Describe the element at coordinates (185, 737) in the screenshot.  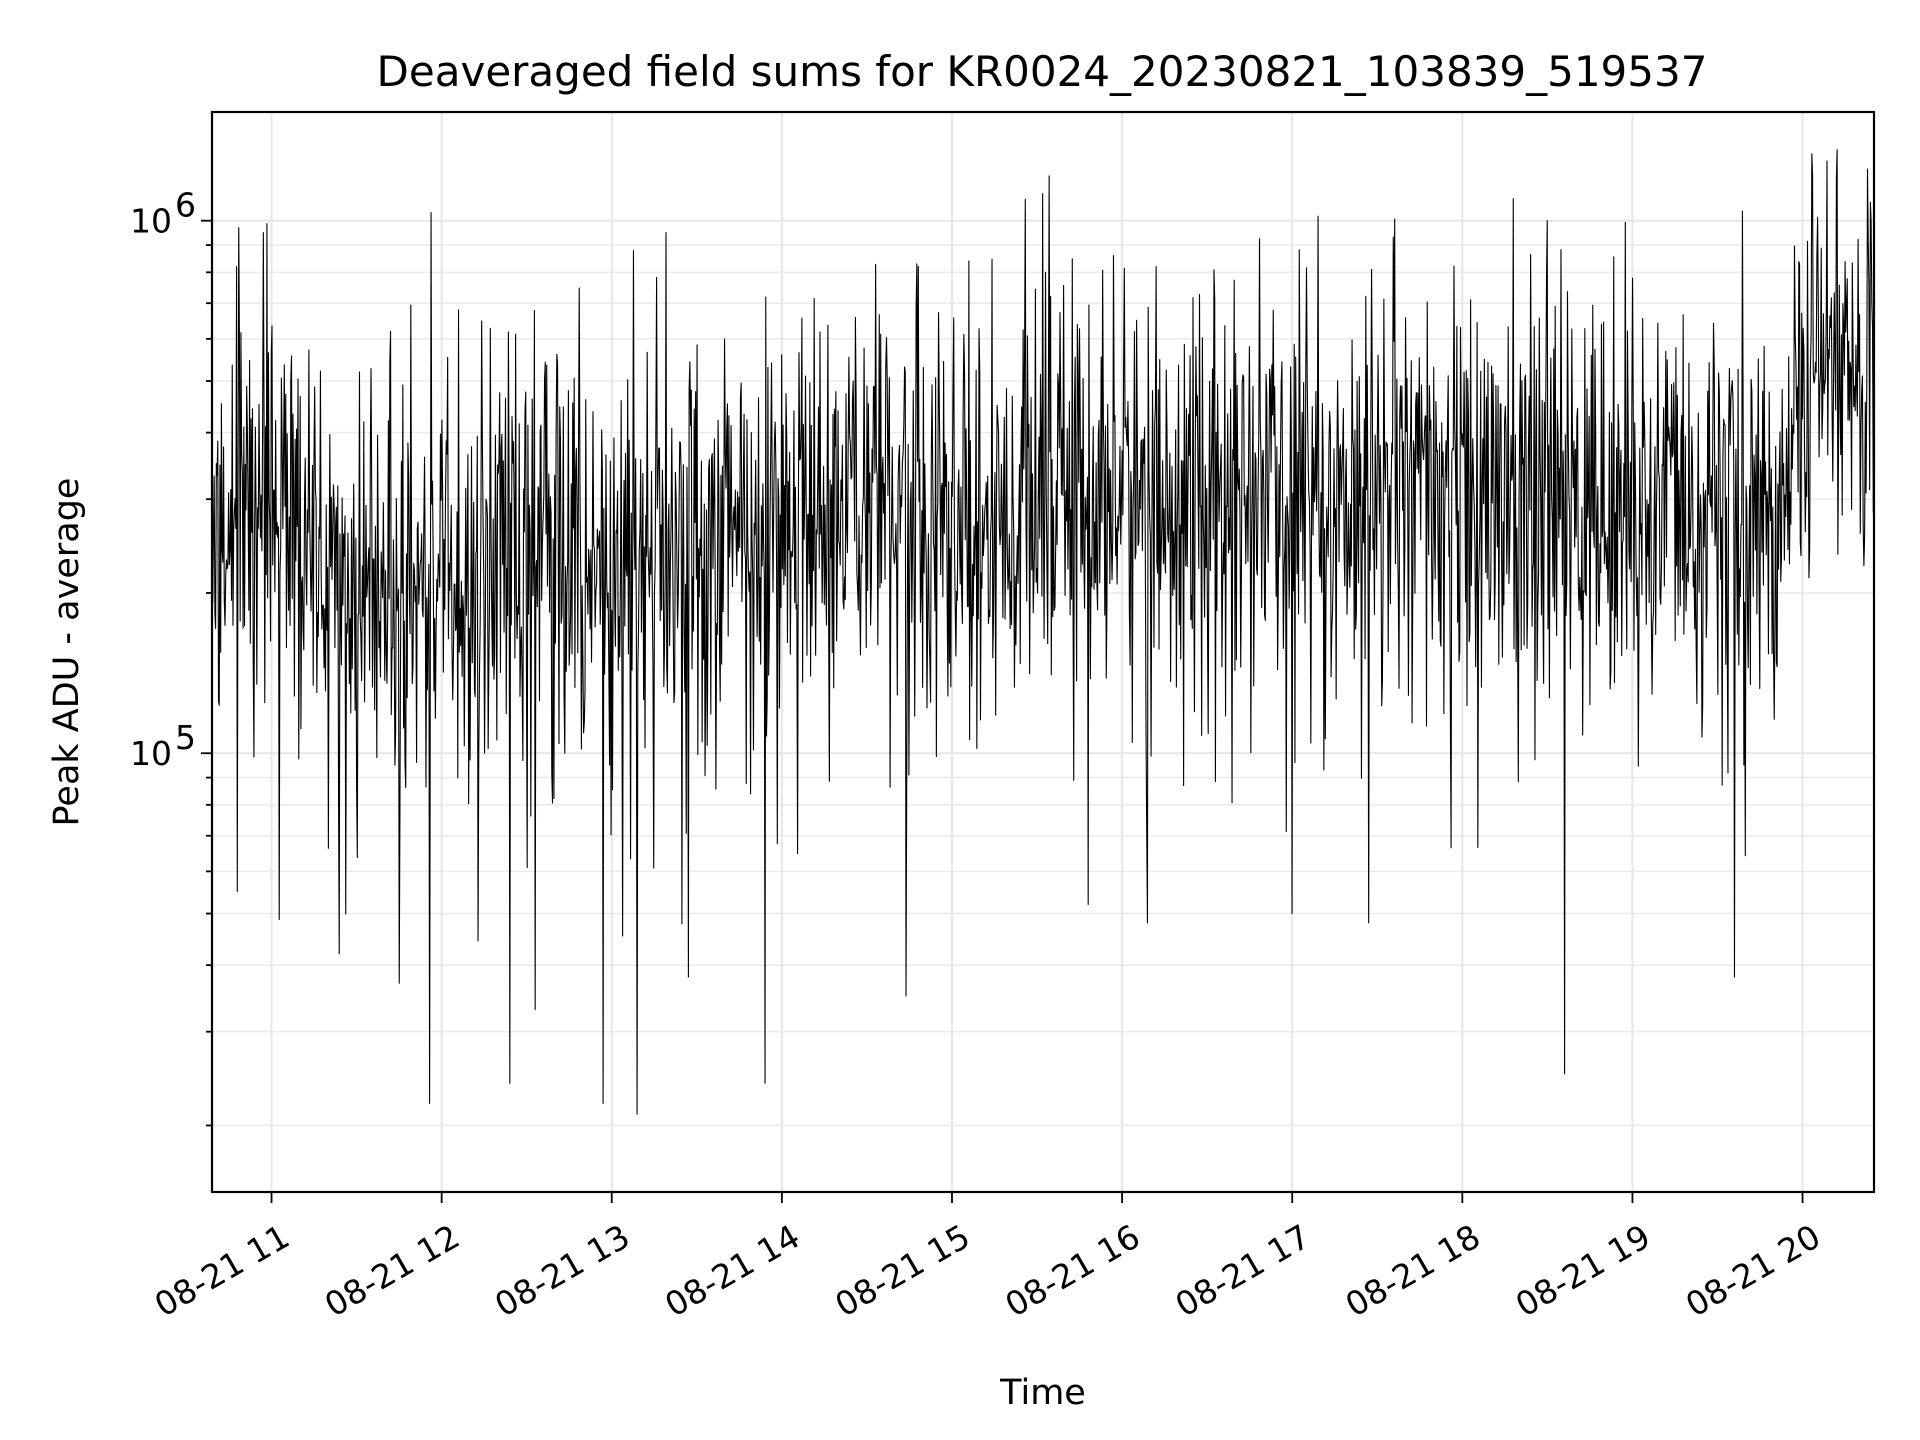
I see `y-tick-label-exponent: 5` at that location.